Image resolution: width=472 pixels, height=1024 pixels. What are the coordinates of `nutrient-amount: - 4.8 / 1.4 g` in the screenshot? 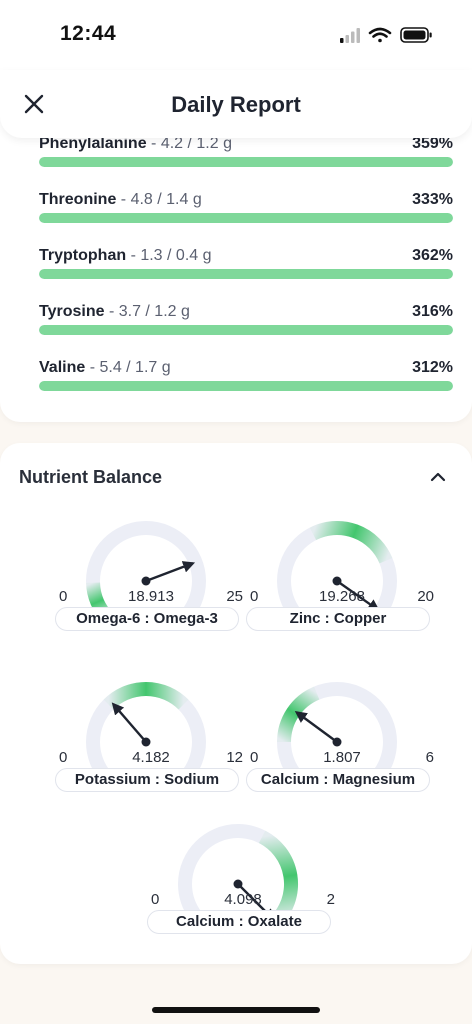 It's located at (161, 199).